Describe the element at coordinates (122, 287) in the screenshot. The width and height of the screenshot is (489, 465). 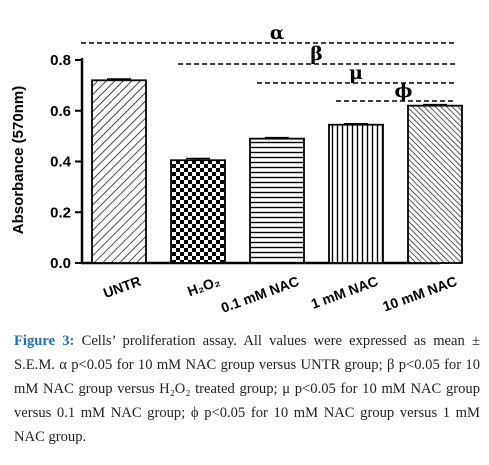
I see `x-category-label-0: UNTR` at that location.